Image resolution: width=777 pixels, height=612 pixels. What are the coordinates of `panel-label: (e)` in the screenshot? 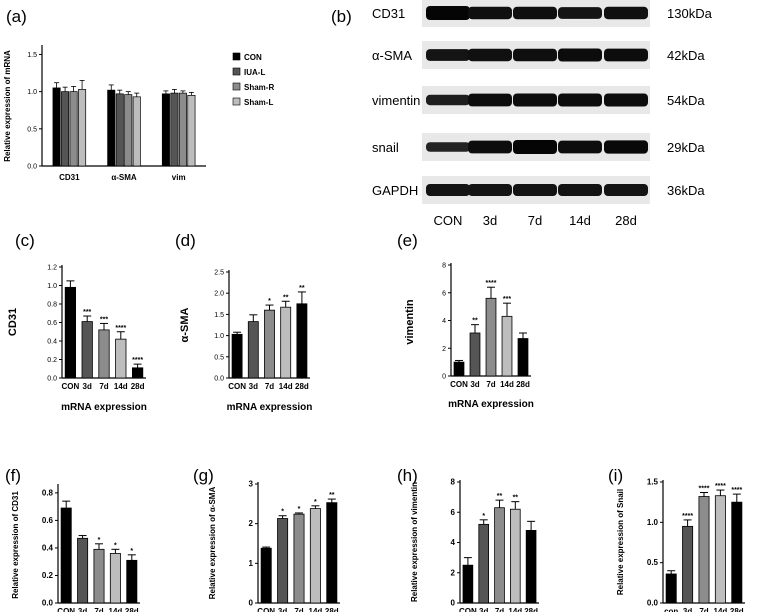 It's located at (407, 240).